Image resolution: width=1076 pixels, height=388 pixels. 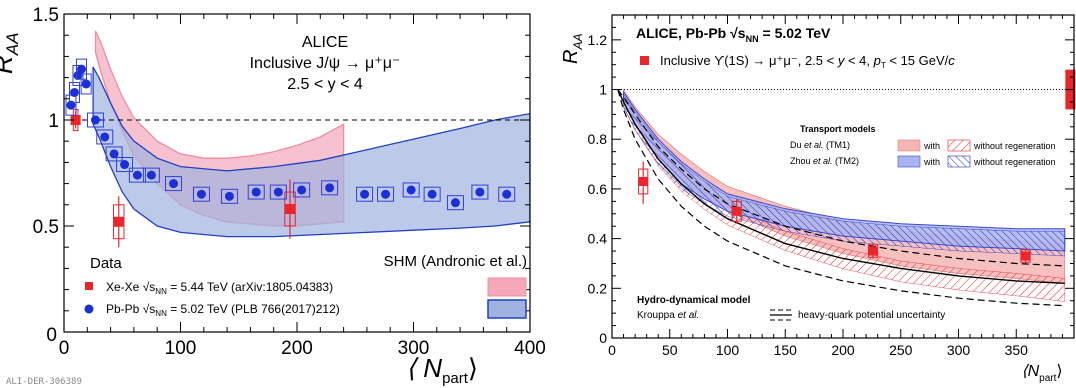 What do you see at coordinates (728, 350) in the screenshot?
I see `x-tick-label: 100` at bounding box center [728, 350].